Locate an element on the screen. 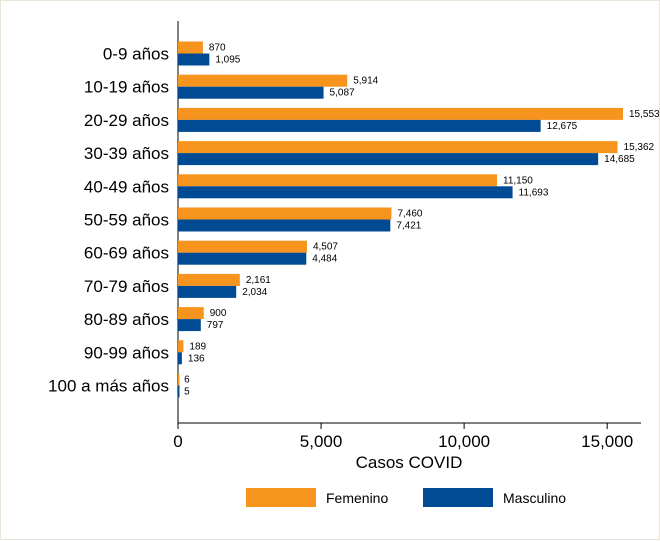 The width and height of the screenshot is (660, 541). category-label: 50-59 años is located at coordinates (126, 220).